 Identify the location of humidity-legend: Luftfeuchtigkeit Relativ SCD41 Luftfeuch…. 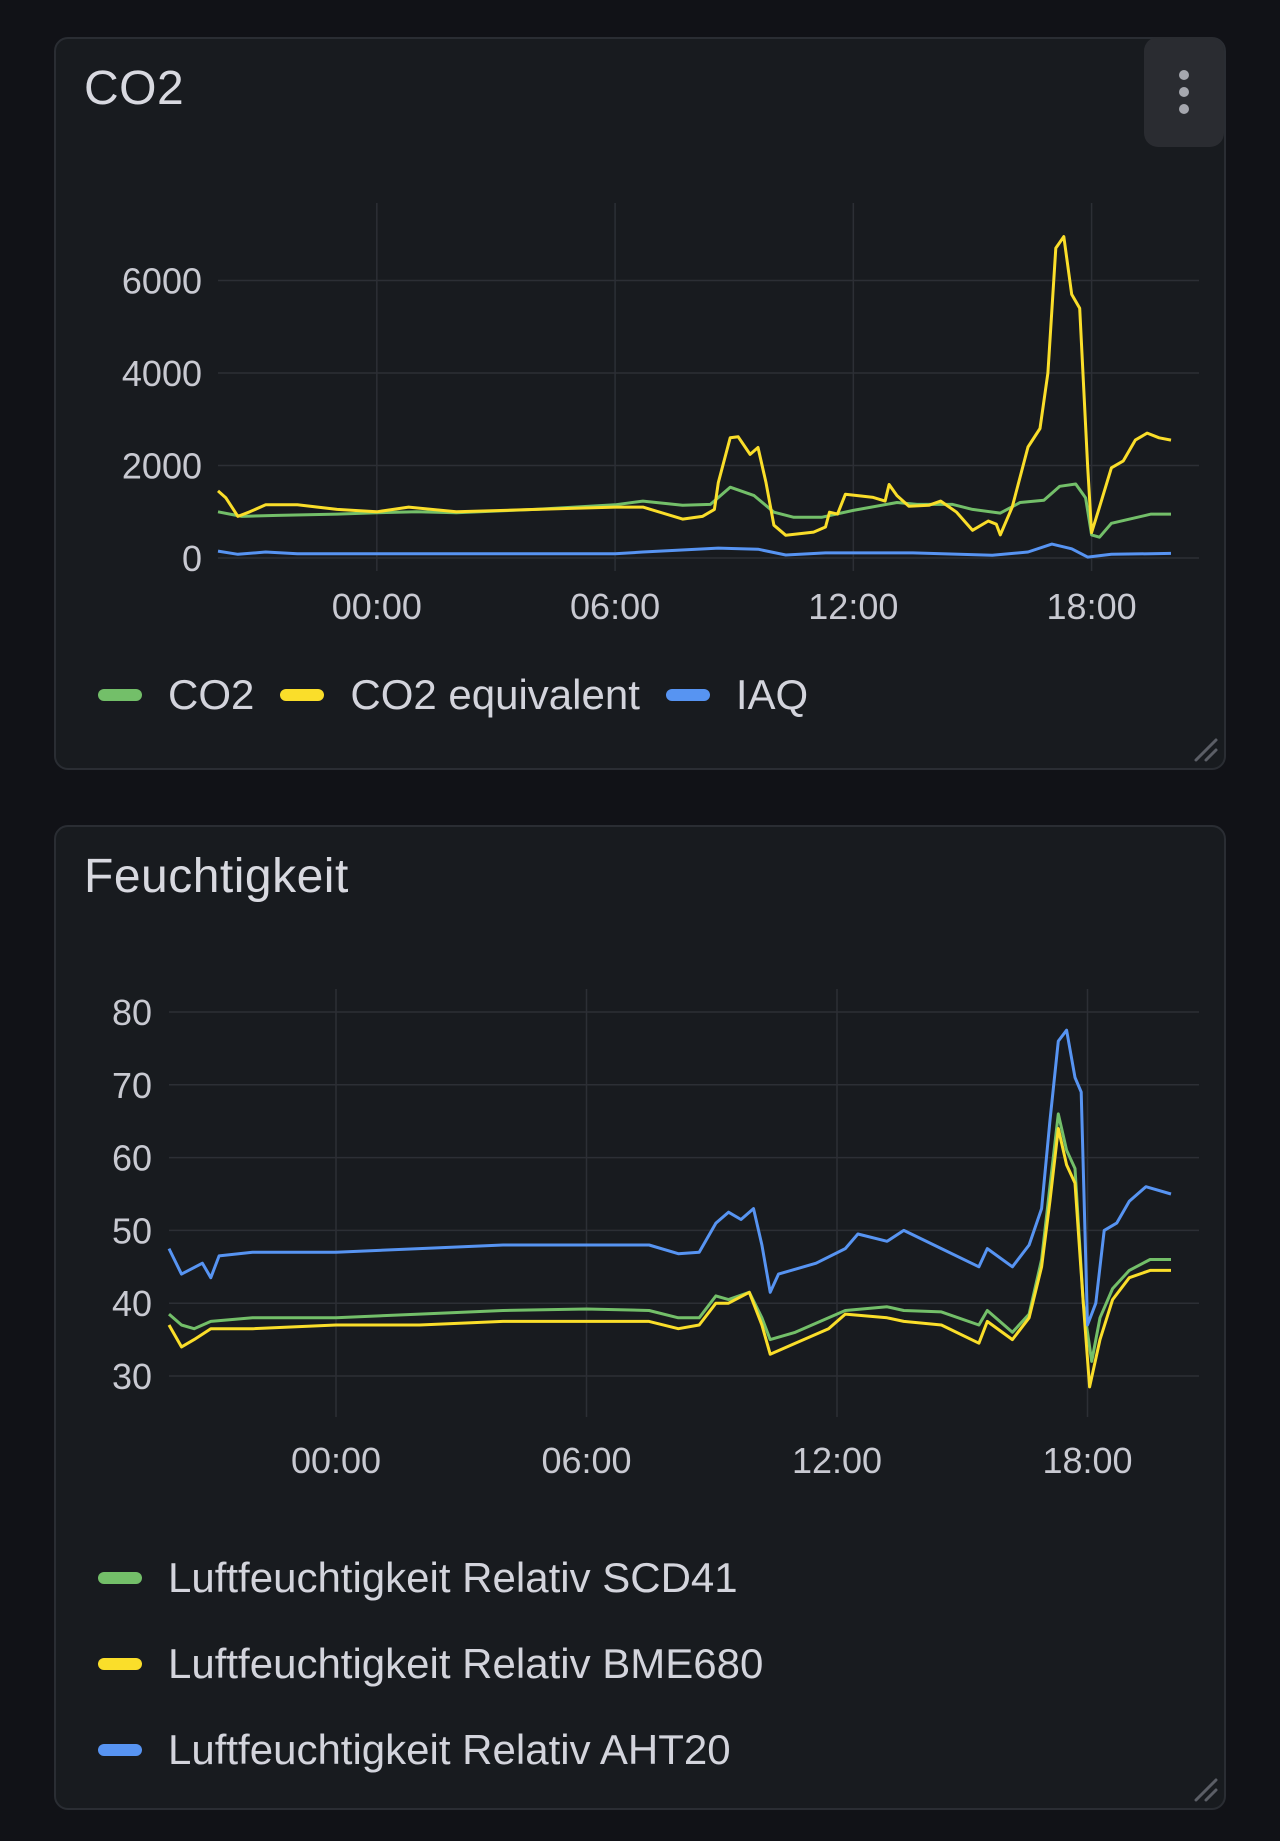
(430, 1664).